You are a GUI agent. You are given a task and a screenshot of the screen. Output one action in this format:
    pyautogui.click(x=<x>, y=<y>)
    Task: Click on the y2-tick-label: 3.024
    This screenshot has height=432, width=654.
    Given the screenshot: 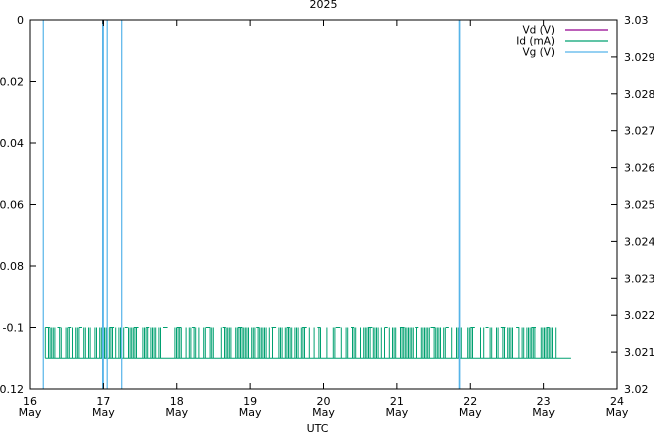 What is the action you would take?
    pyautogui.click(x=639, y=241)
    